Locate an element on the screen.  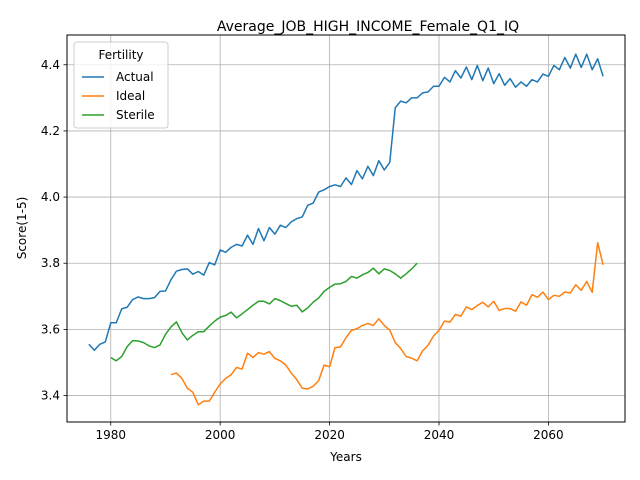
y-tick-label: 4.2 is located at coordinates (50, 131).